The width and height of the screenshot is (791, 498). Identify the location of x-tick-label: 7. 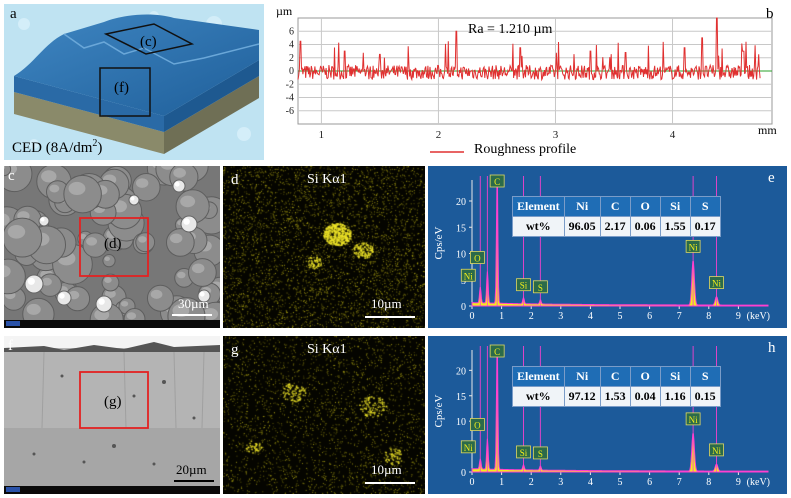
(679, 482).